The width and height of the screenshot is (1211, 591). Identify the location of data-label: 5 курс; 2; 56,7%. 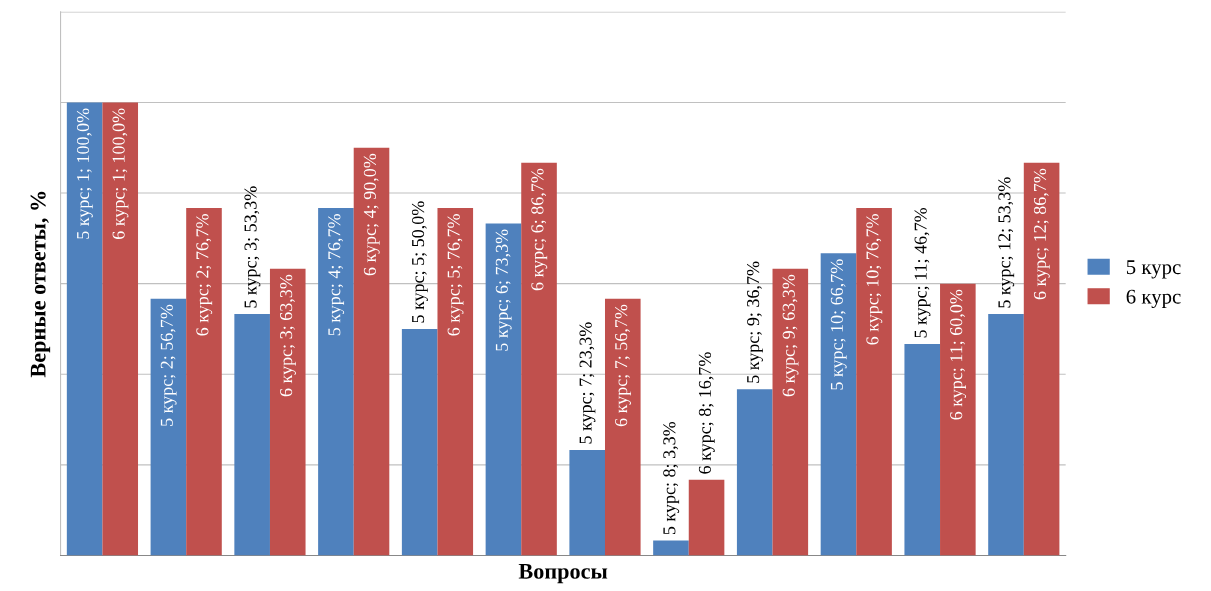
(168, 365).